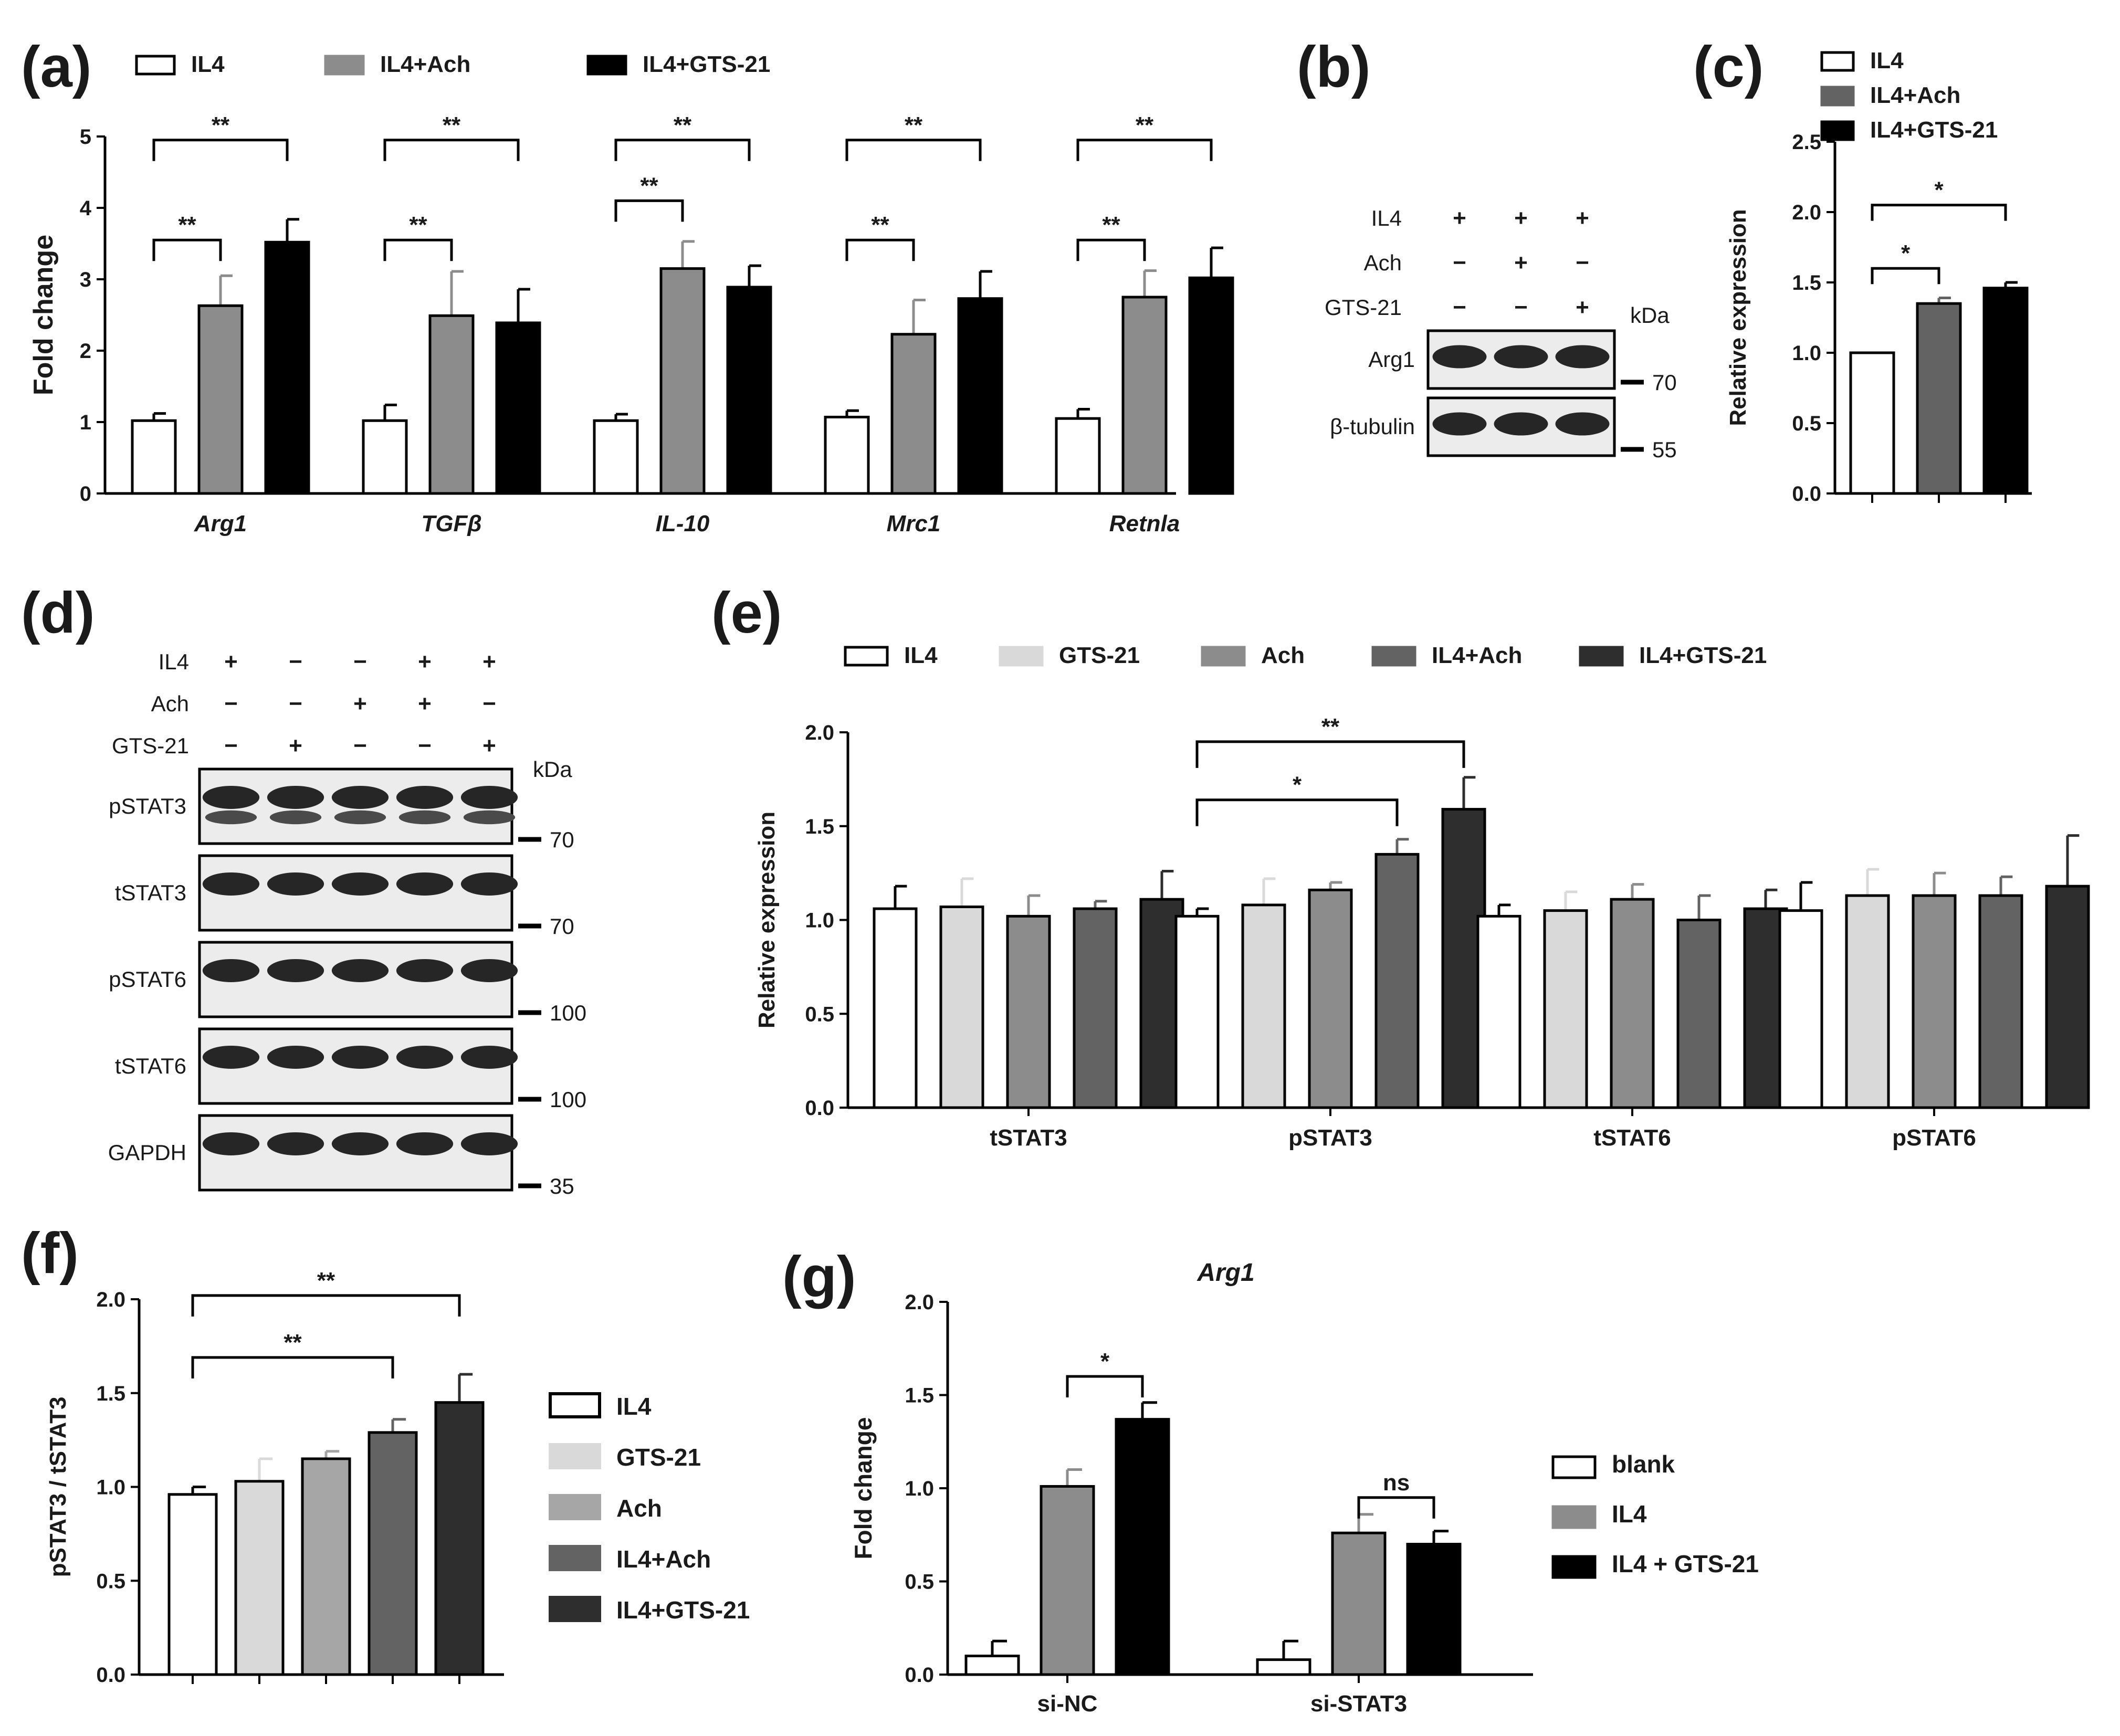  Describe the element at coordinates (1655, 1515) in the screenshot. I see `legend-g: blank IL4 IL4 + GTS-21` at that location.